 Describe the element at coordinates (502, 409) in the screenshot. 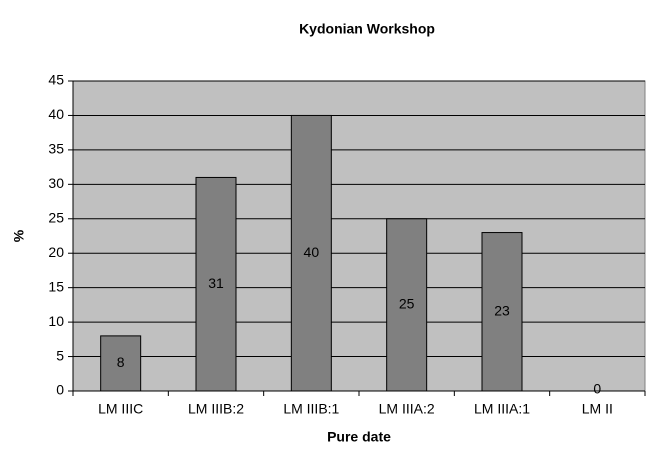

I see `x-tick-label: LM IIIA:1` at that location.